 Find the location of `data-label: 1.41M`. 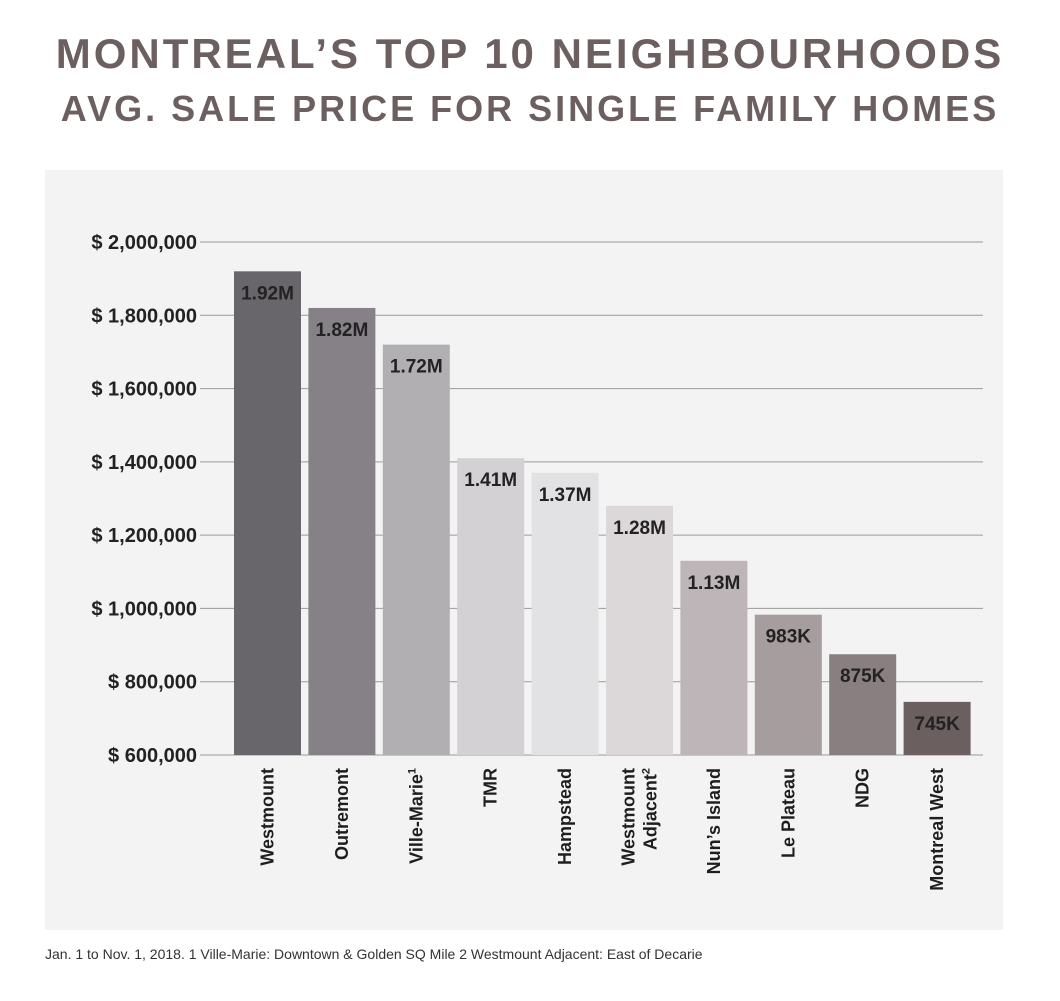

data-label: 1.41M is located at coordinates (490, 480).